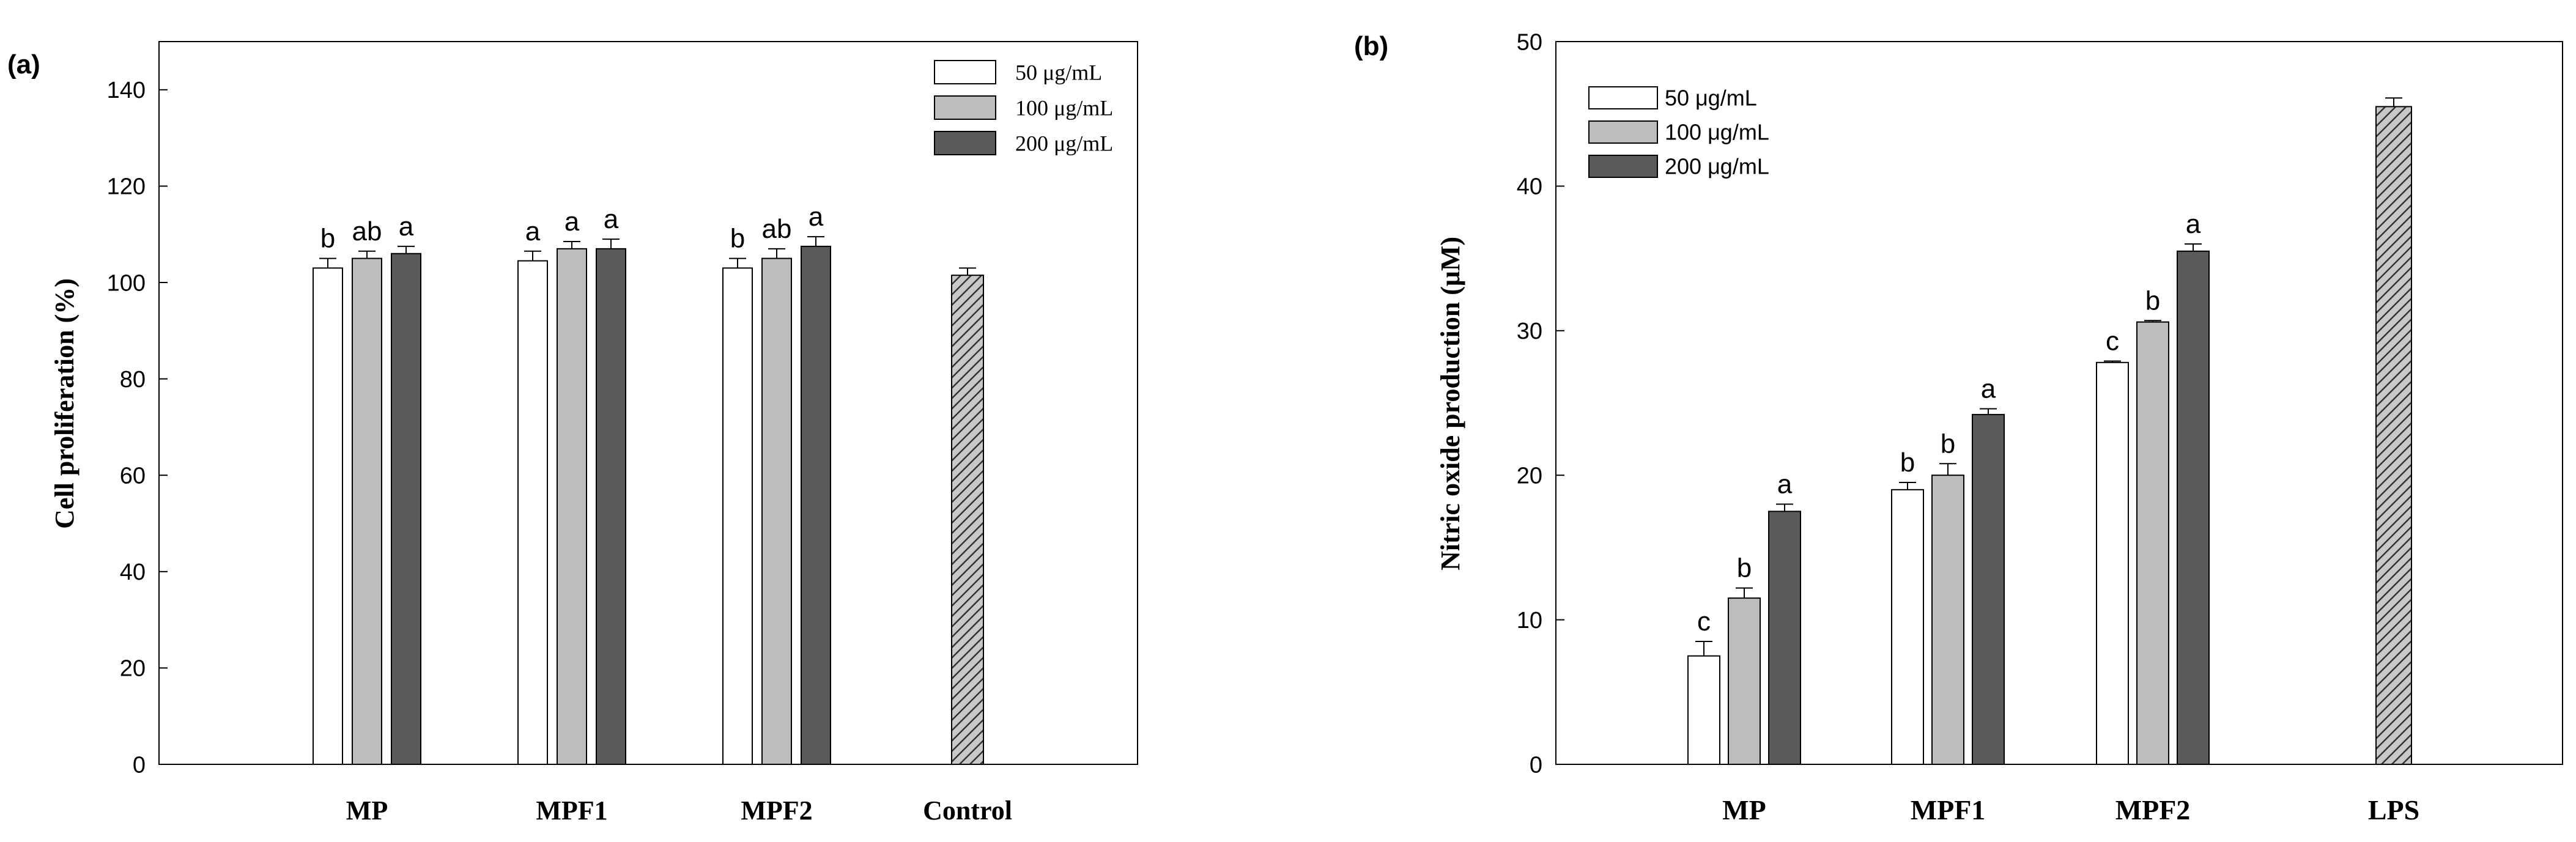 Image resolution: width=2576 pixels, height=842 pixels. Describe the element at coordinates (65, 404) in the screenshot. I see `y-axis-title: Cell proliferation (%)` at that location.